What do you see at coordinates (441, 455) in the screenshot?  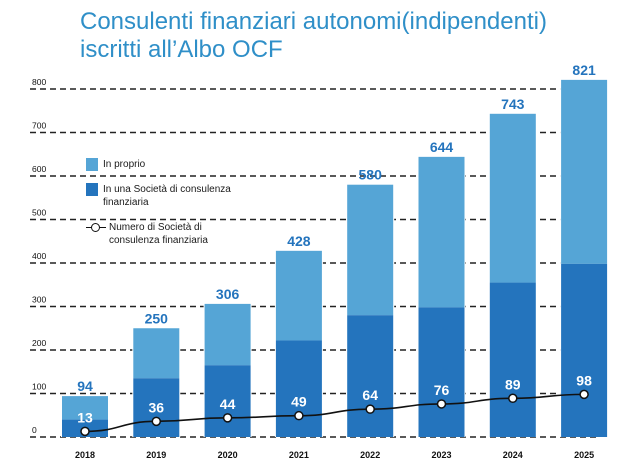 I see `x-tick-label: 2023` at bounding box center [441, 455].